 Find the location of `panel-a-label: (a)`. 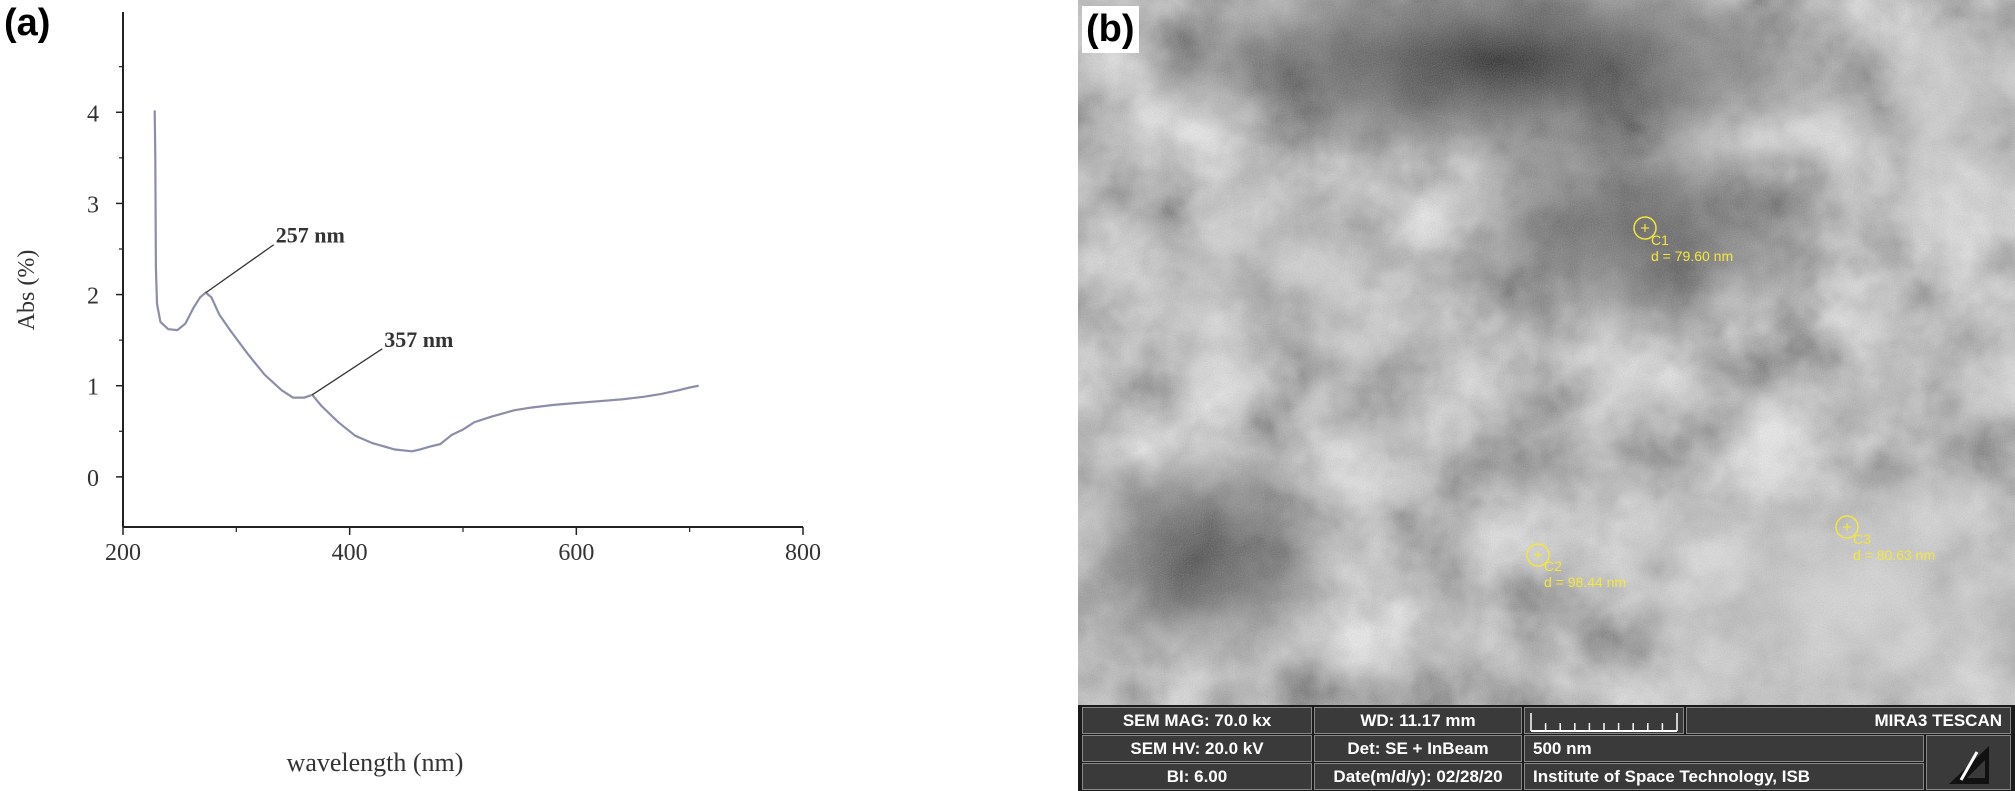

panel-a-label: (a) is located at coordinates (27, 23).